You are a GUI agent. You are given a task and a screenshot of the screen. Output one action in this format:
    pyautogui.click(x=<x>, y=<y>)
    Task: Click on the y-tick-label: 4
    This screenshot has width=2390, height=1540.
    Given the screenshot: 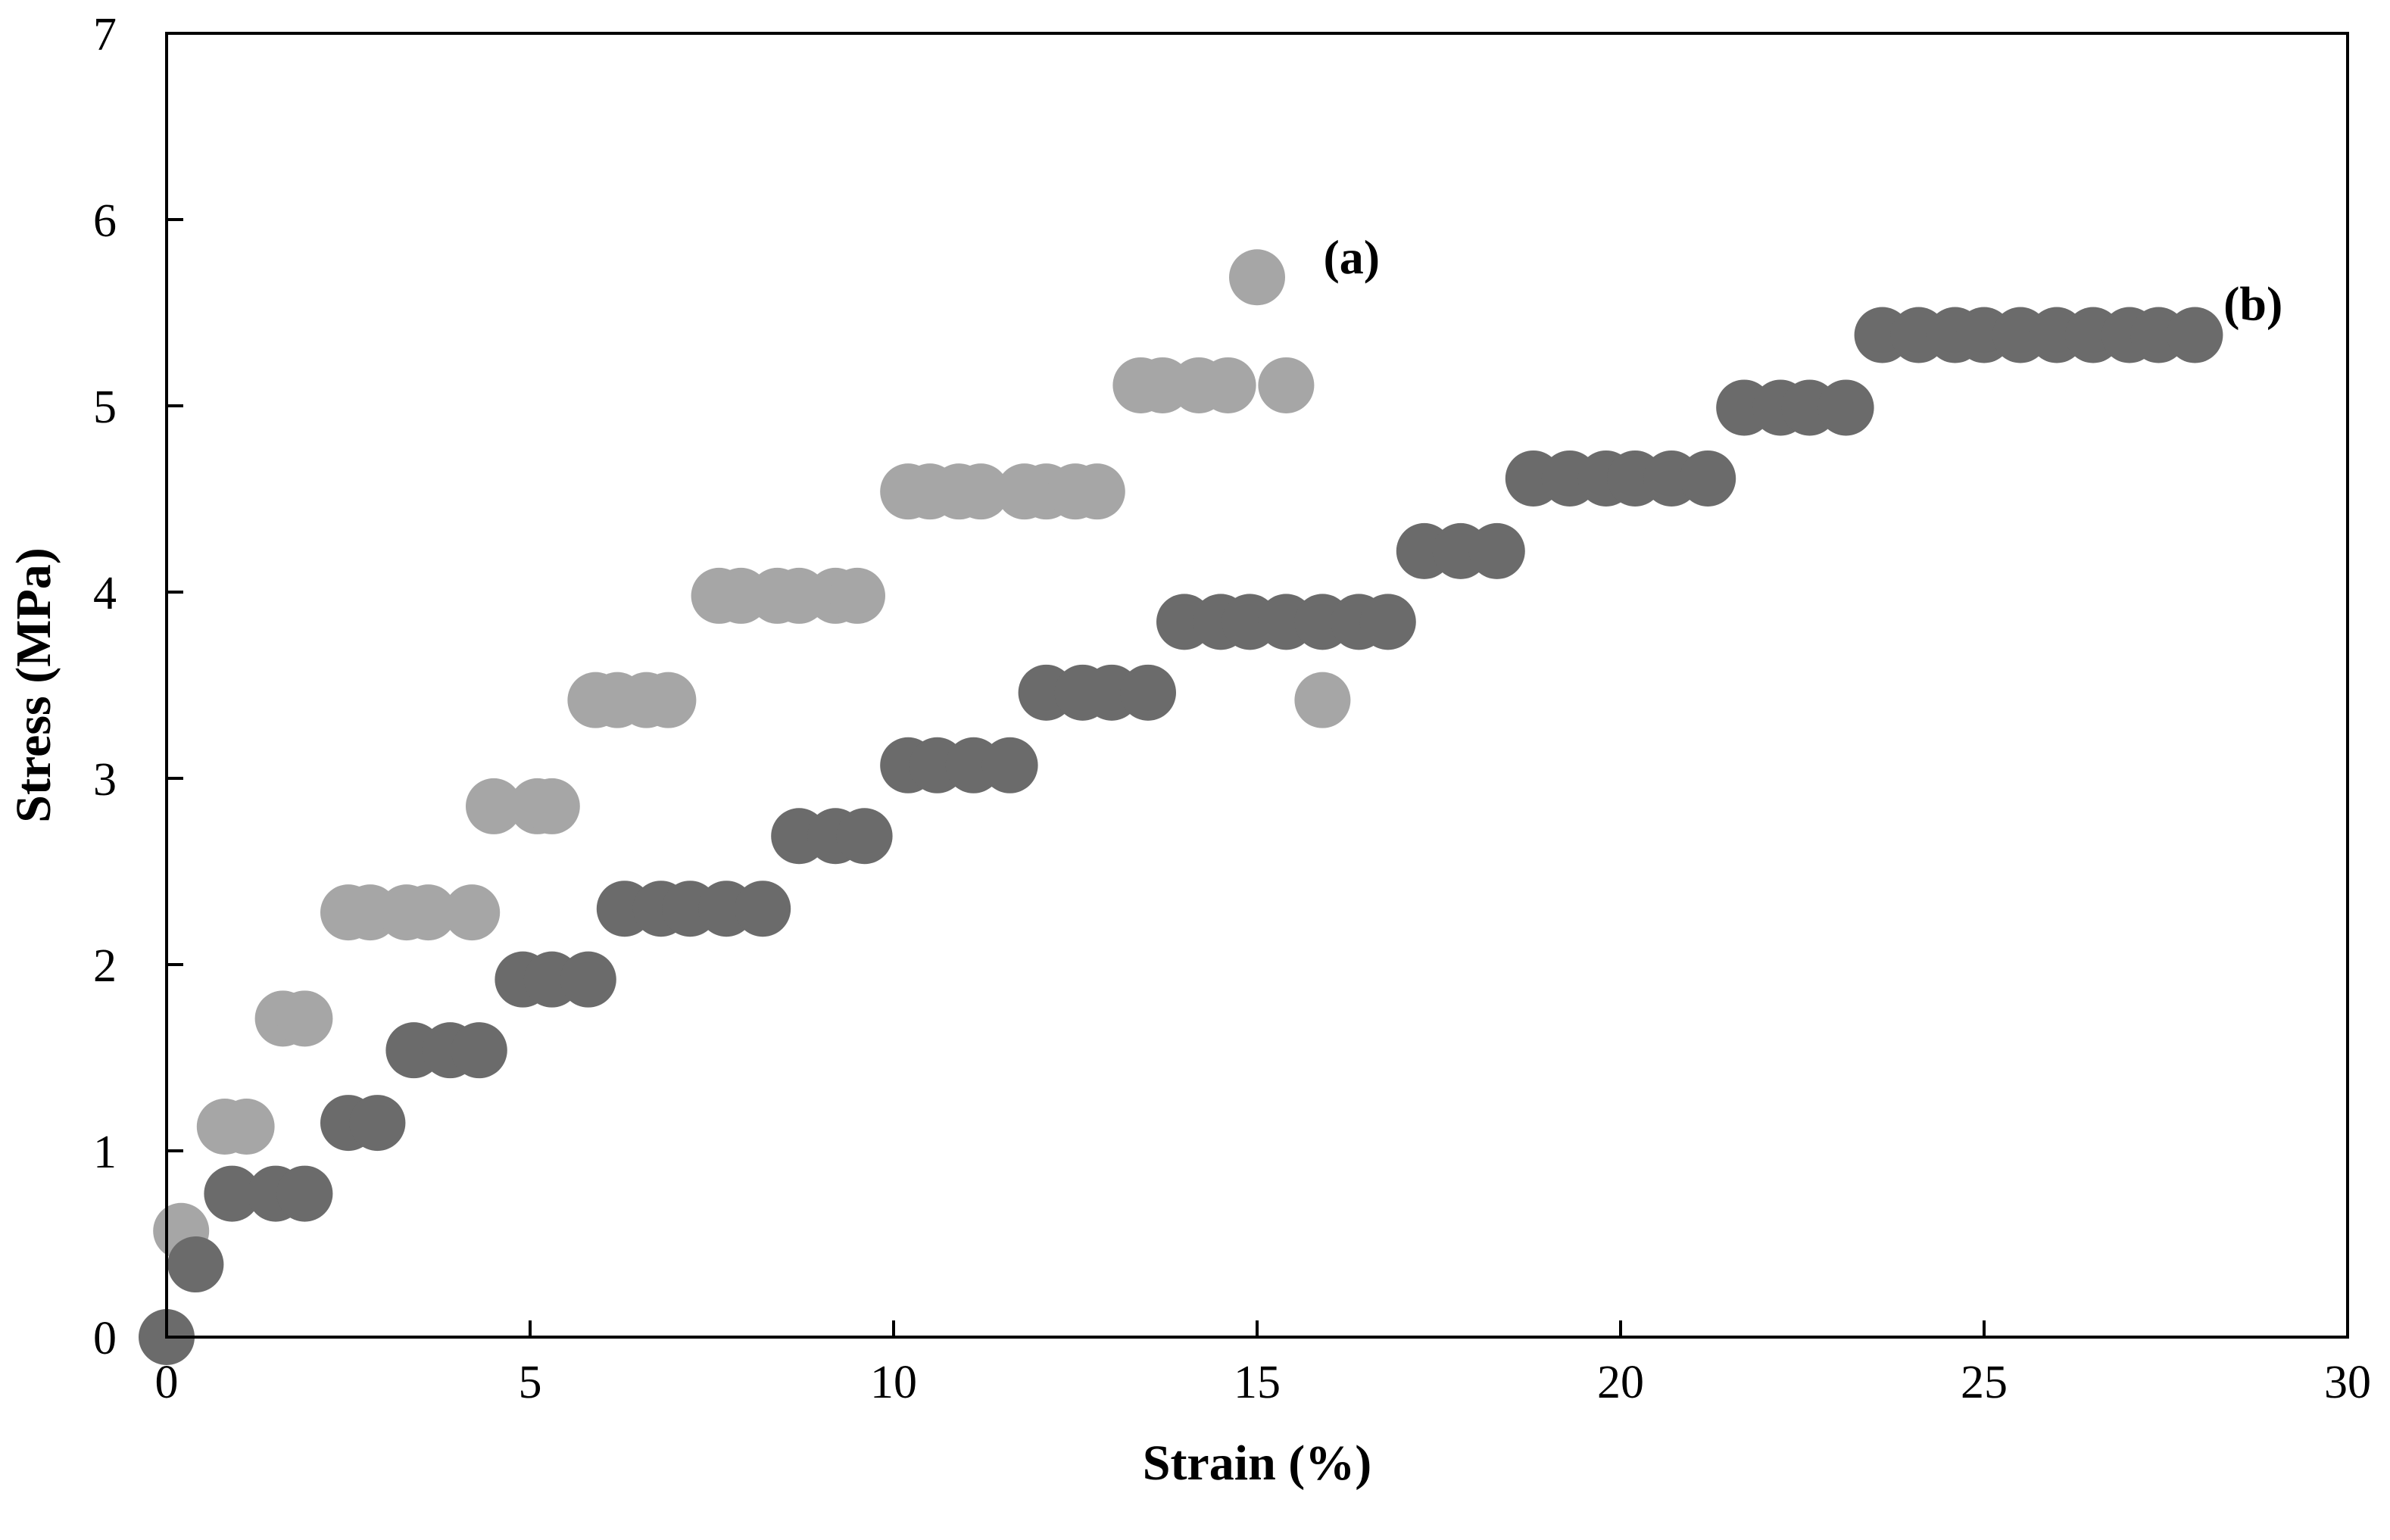 What is the action you would take?
    pyautogui.click(x=105, y=594)
    